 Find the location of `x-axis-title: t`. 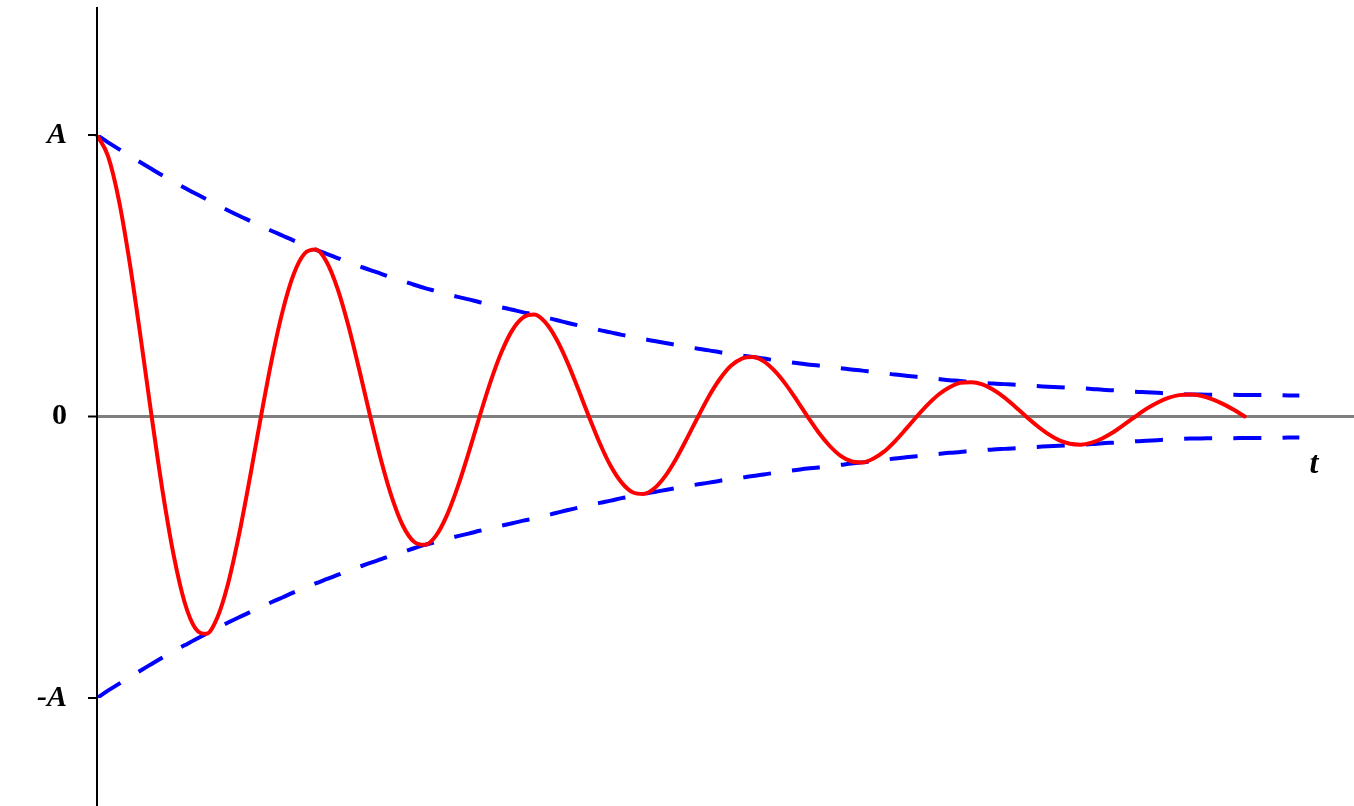

x-axis-title: t is located at coordinates (1314, 461).